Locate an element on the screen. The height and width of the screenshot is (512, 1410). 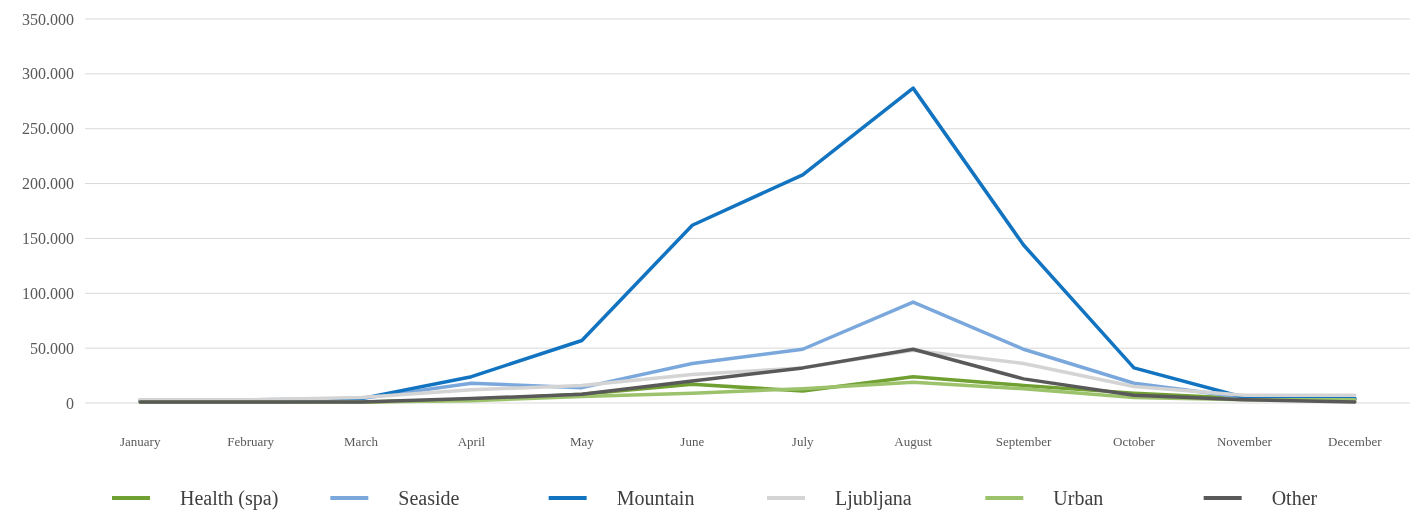
y-tick-label: 0 is located at coordinates (70, 403).